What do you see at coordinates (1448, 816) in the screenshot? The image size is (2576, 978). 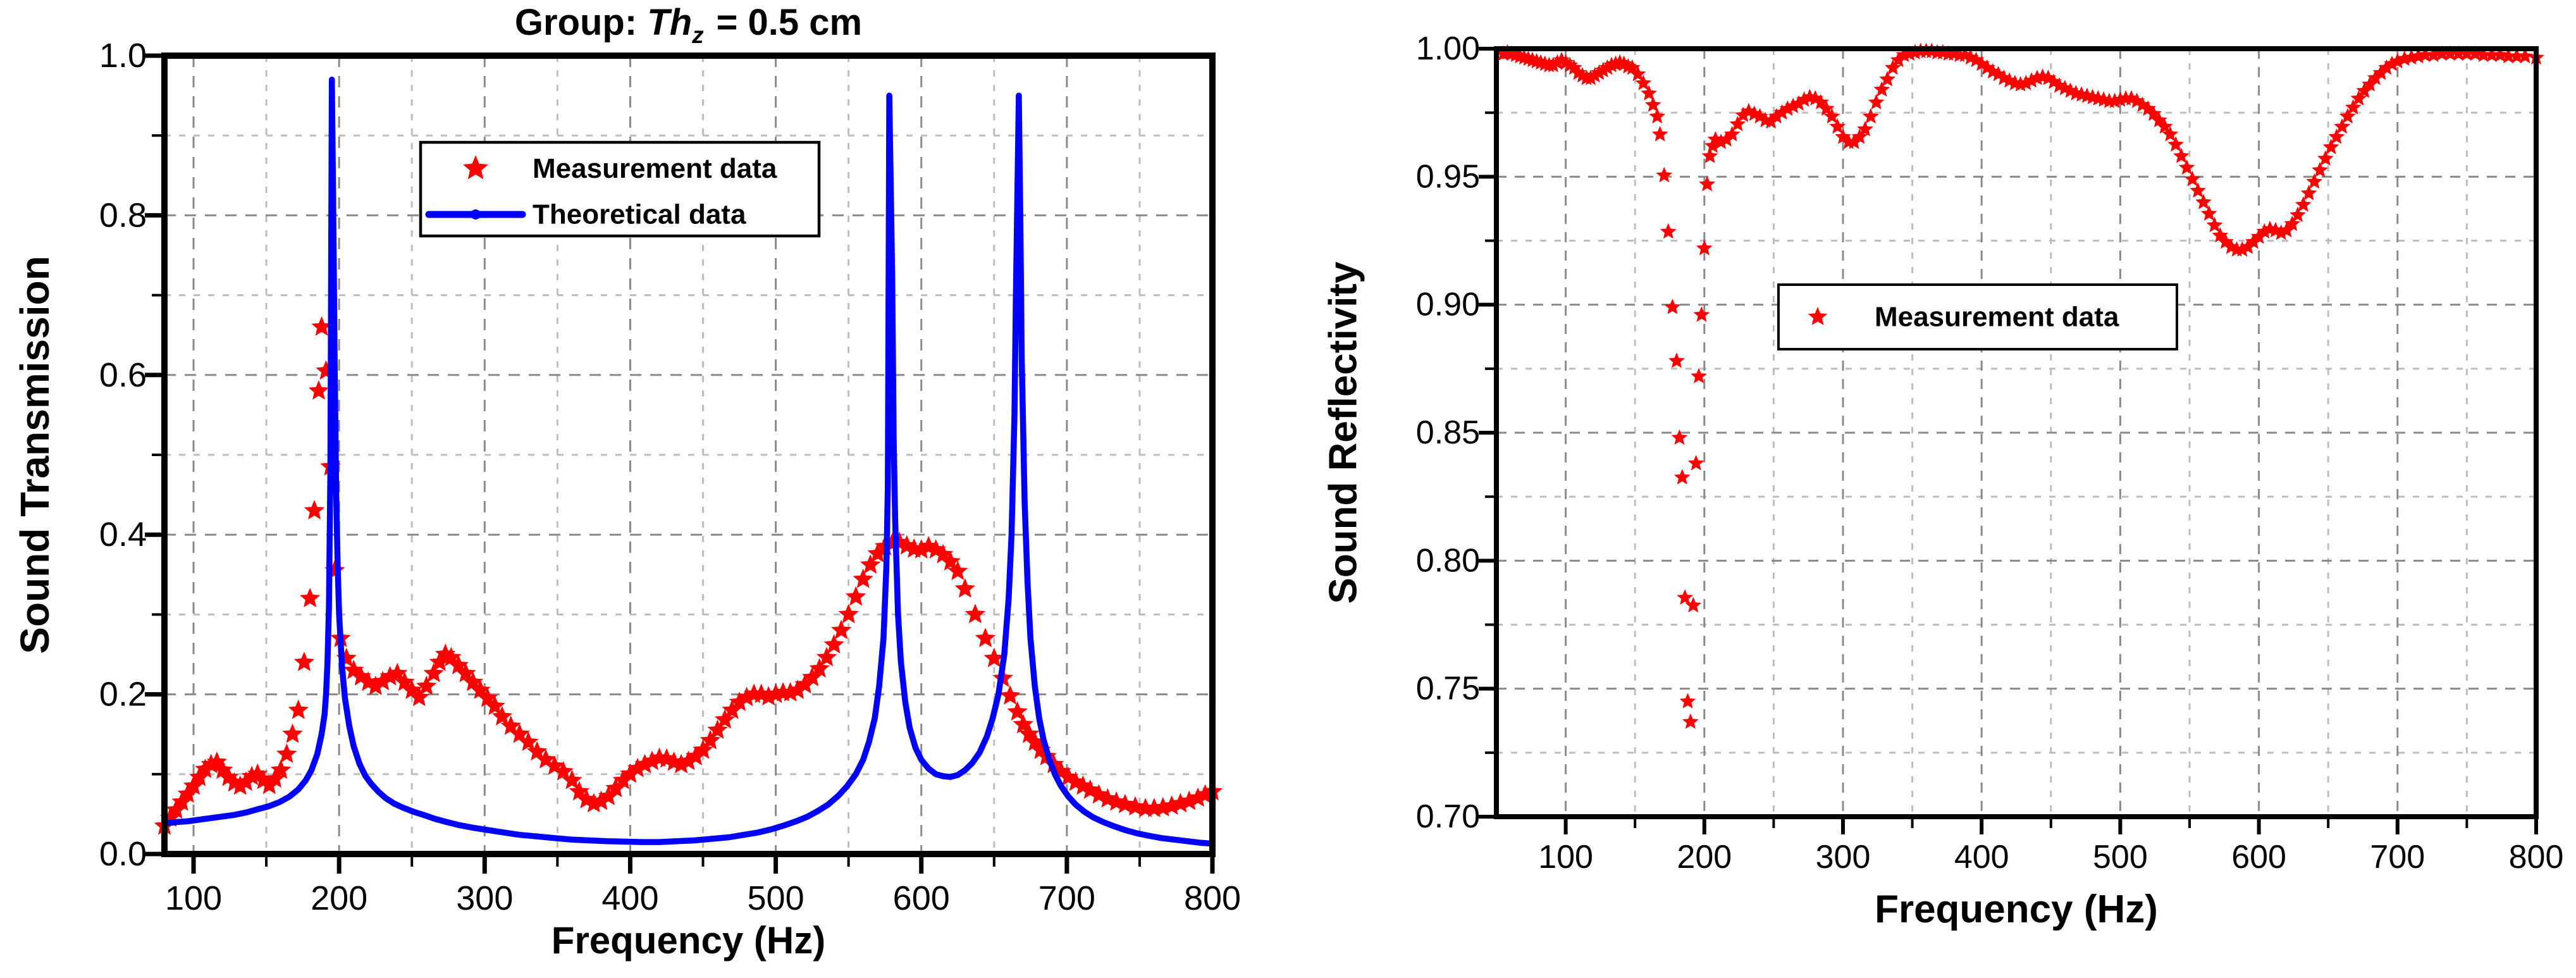 I see `y-tick-label: 0.70` at bounding box center [1448, 816].